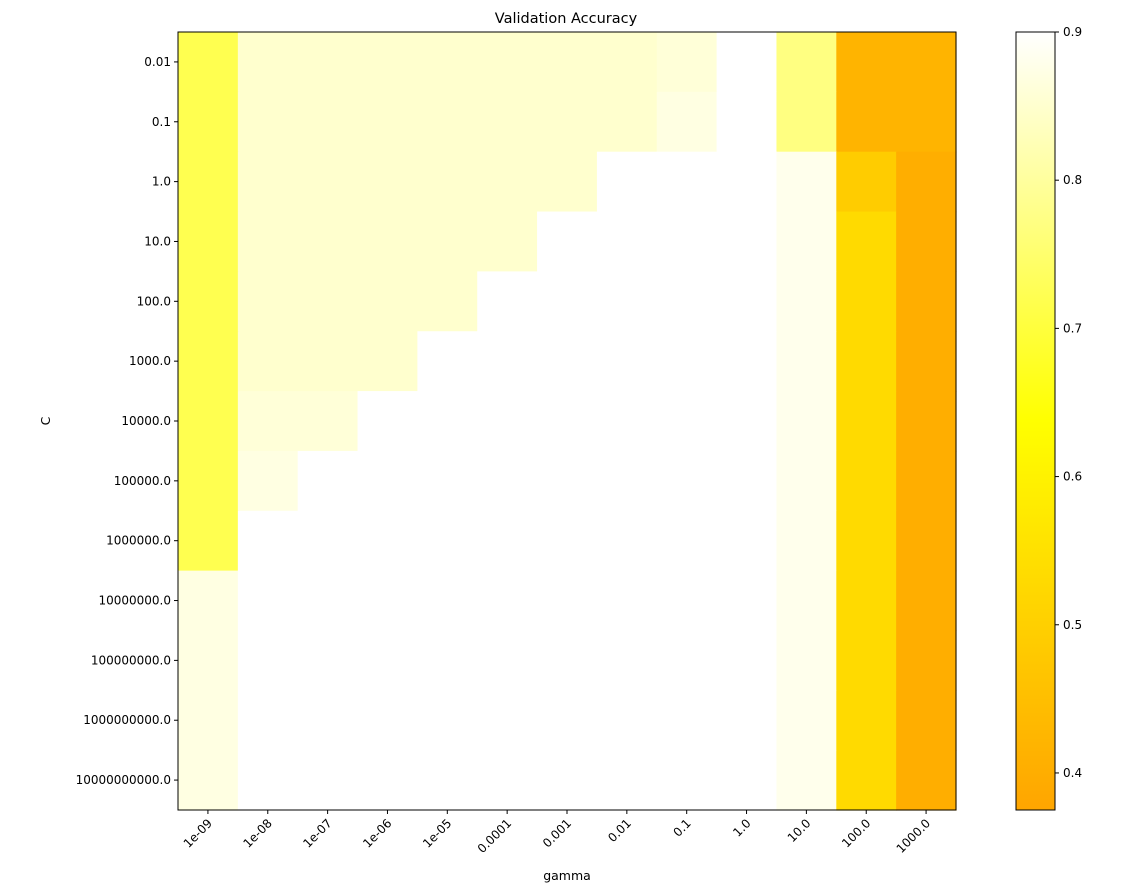 The image size is (1123, 889). What do you see at coordinates (198, 833) in the screenshot?
I see `x-tick-label: 1e-09` at bounding box center [198, 833].